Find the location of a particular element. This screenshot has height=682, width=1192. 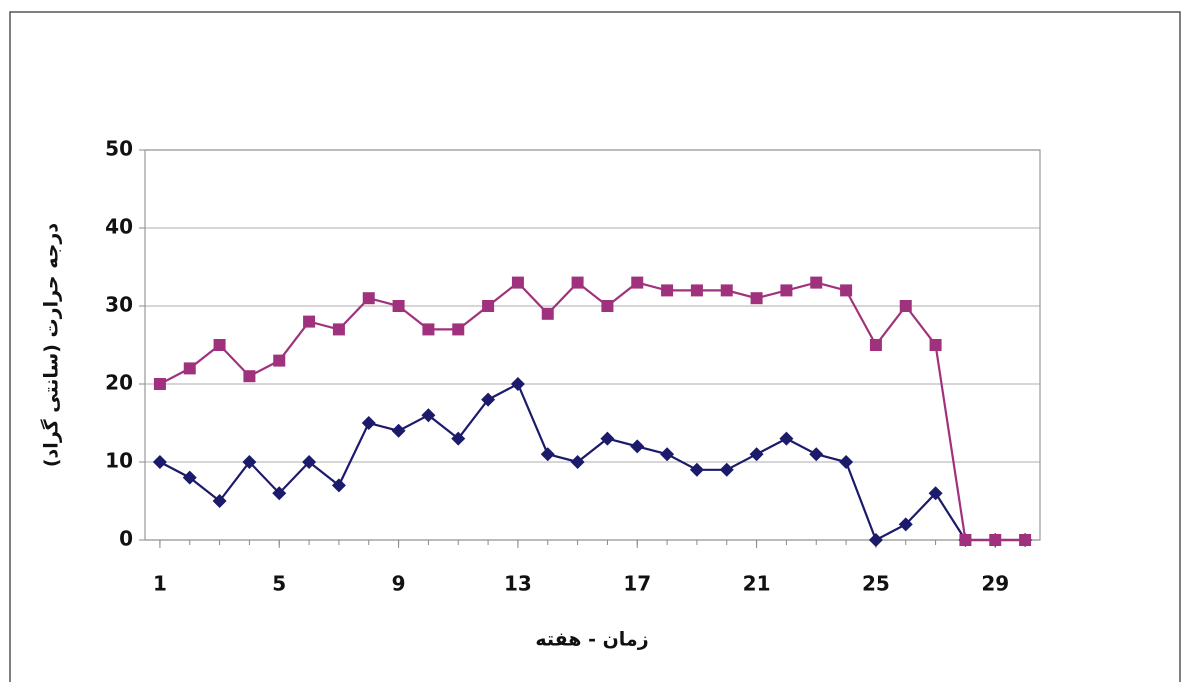

x-tick-label: 1 is located at coordinates (160, 584).